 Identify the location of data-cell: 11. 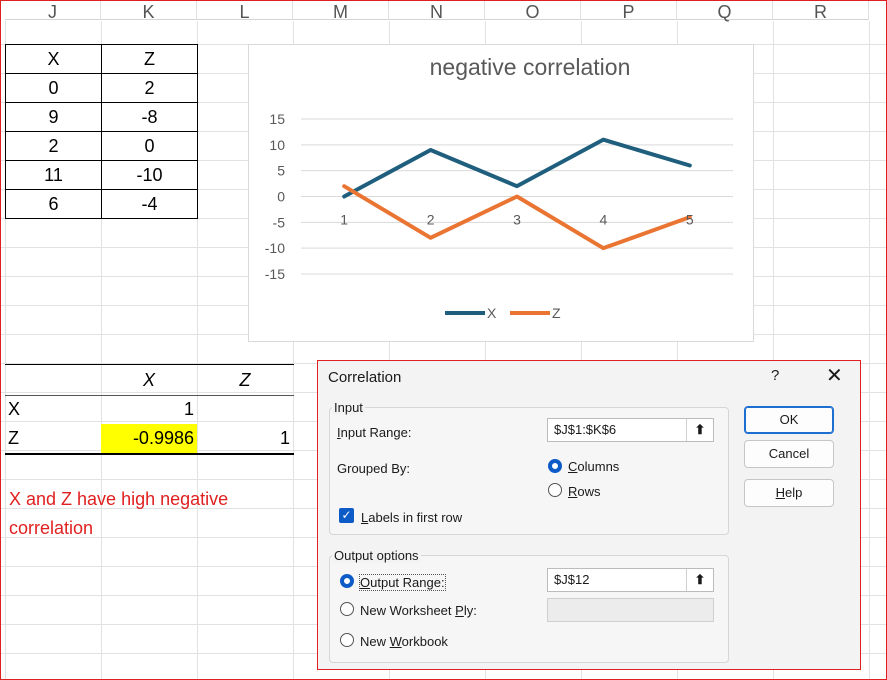
(53, 175).